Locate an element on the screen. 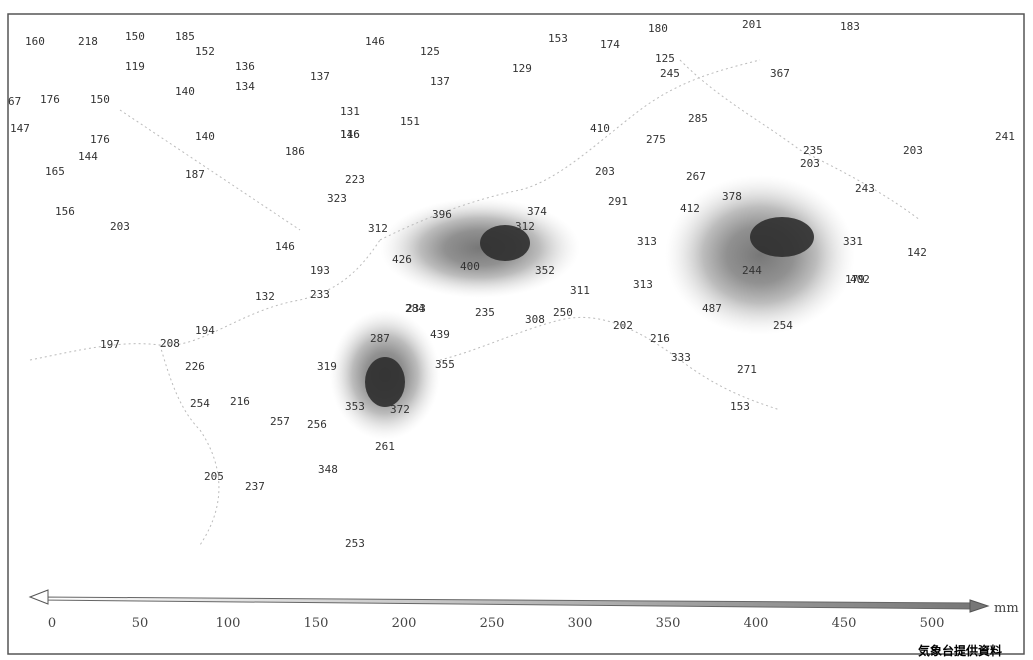 This screenshot has height=660, width=1033. station-value: 396 is located at coordinates (442, 214).